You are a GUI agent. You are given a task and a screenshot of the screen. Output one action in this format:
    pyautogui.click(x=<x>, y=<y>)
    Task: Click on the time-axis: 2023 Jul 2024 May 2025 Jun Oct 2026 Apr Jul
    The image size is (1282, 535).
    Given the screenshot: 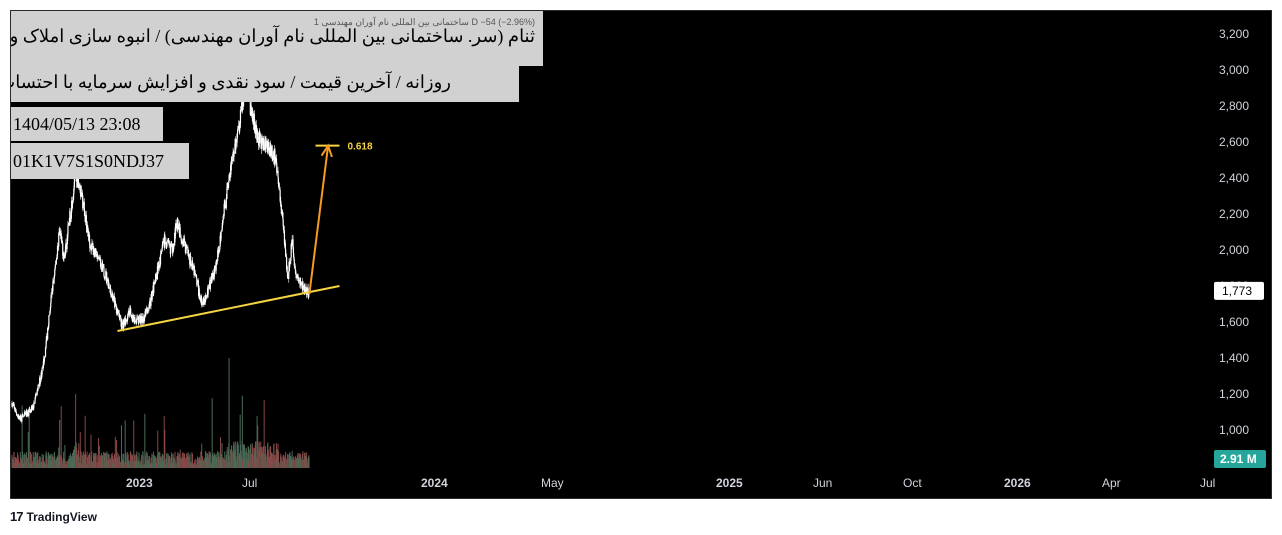 What is the action you would take?
    pyautogui.click(x=670, y=483)
    